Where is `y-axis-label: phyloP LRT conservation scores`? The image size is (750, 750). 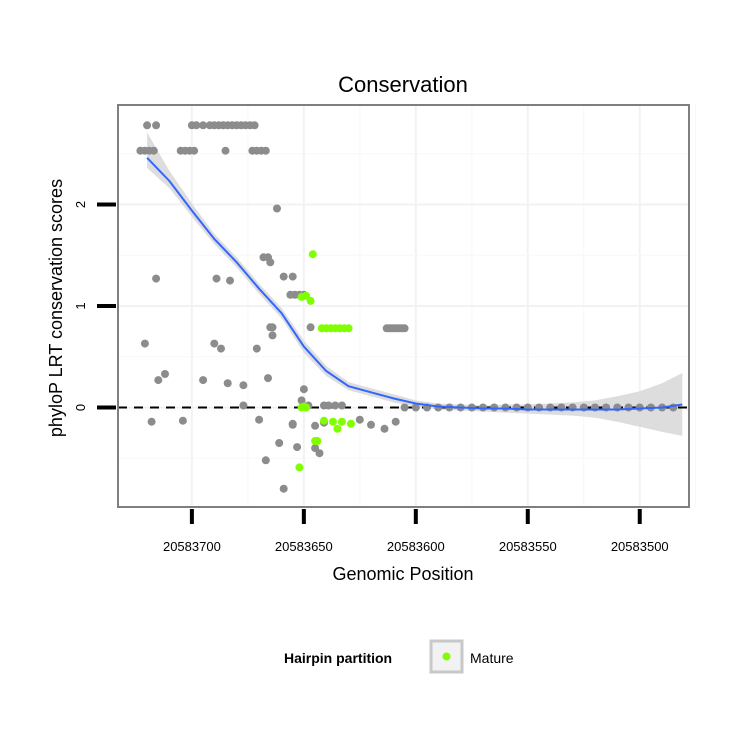 y-axis-label: phyloP LRT conservation scores is located at coordinates (56, 308).